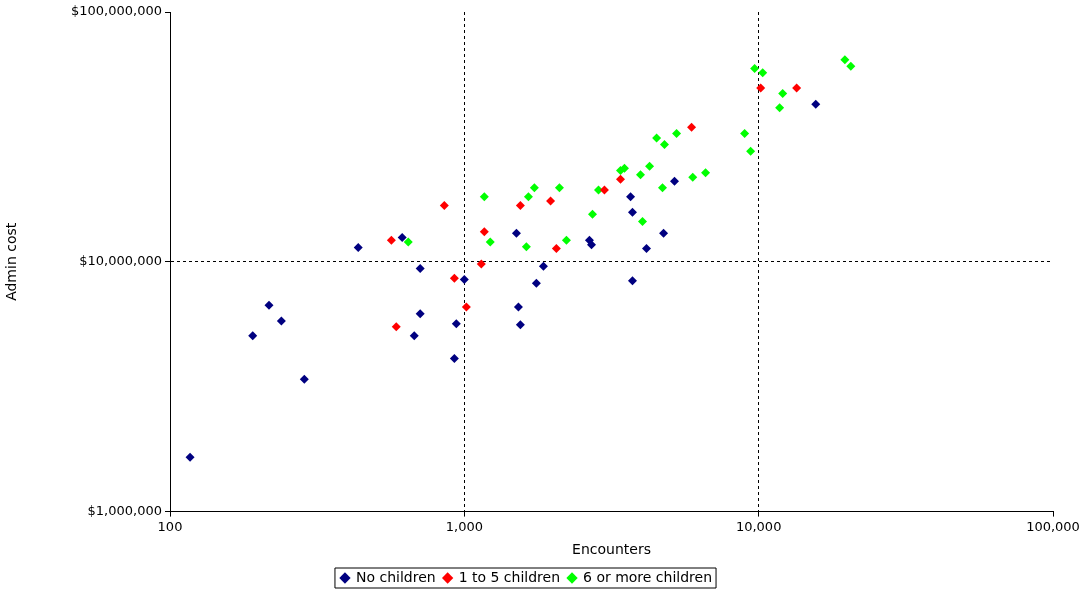 This screenshot has width=1091, height=601. I want to click on legend-label: 1 to 5 children, so click(509, 576).